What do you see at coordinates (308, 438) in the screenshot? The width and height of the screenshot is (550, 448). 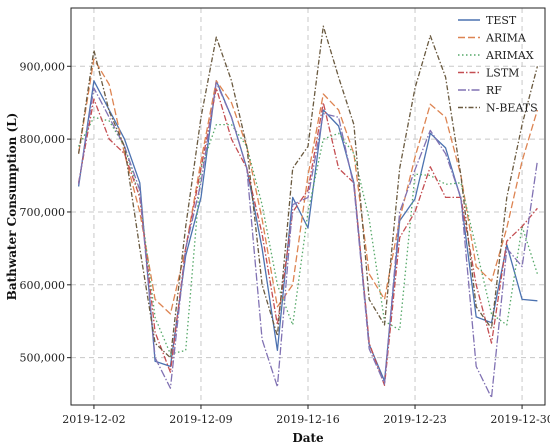 I see `x-axis-label: Date` at bounding box center [308, 438].